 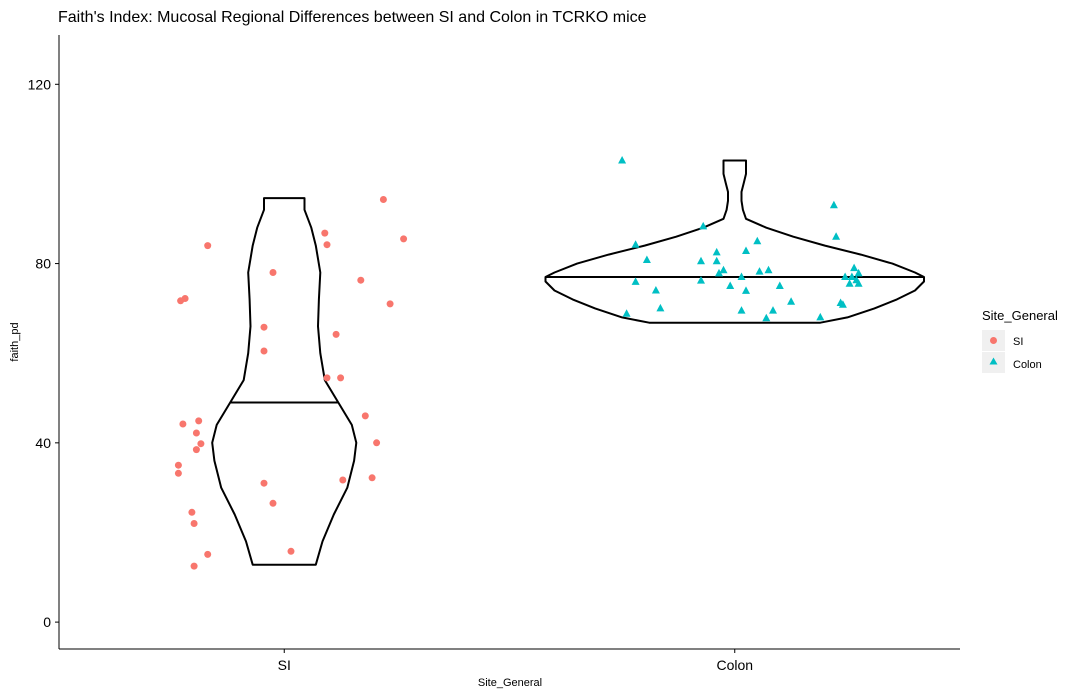 What do you see at coordinates (1020, 315) in the screenshot?
I see `legend-title: Site_General` at bounding box center [1020, 315].